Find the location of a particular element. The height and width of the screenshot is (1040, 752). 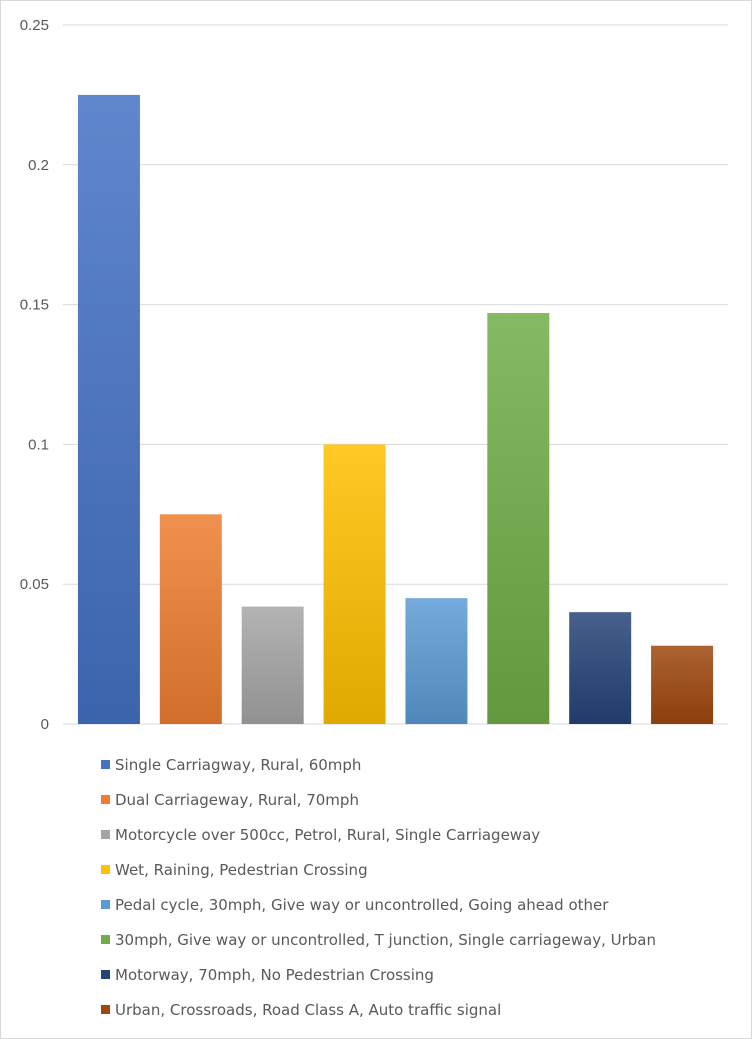

y-tick-label: 0.25 is located at coordinates (34, 25).